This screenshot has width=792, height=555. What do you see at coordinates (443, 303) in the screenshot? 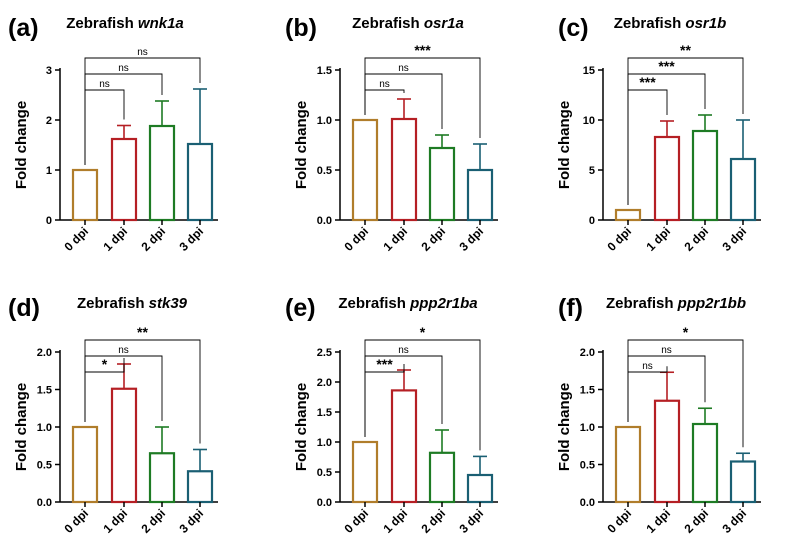
I see `chart-title-gene: ppp2r1ba` at bounding box center [443, 303].